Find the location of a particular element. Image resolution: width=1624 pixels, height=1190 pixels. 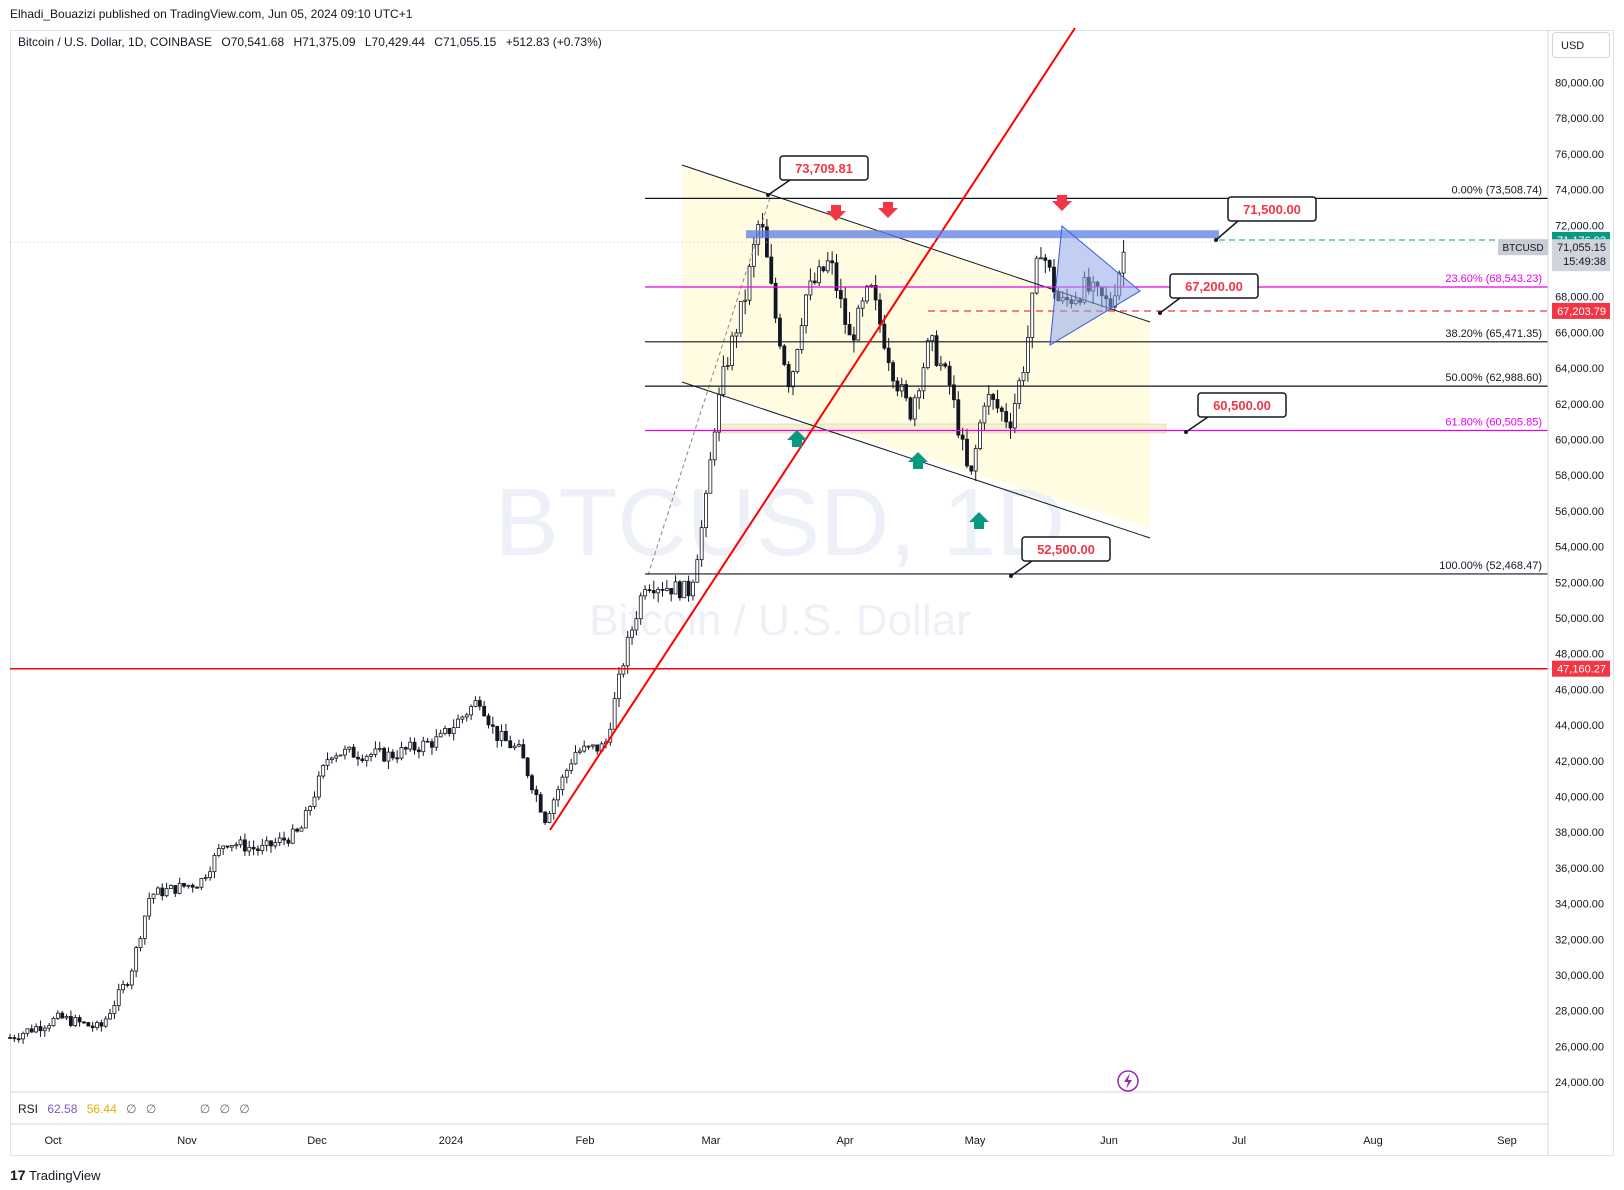

brand-name: TradingView is located at coordinates (64, 1175).